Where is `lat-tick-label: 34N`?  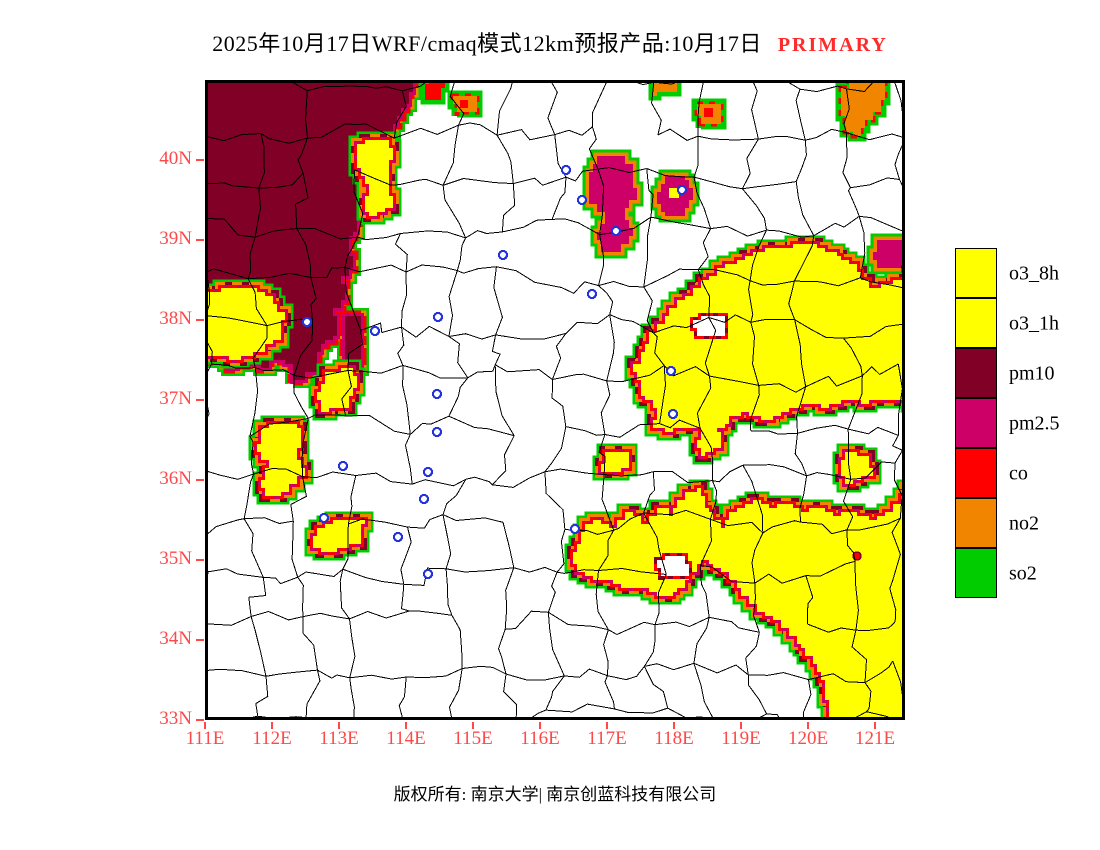 lat-tick-label: 34N is located at coordinates (175, 638).